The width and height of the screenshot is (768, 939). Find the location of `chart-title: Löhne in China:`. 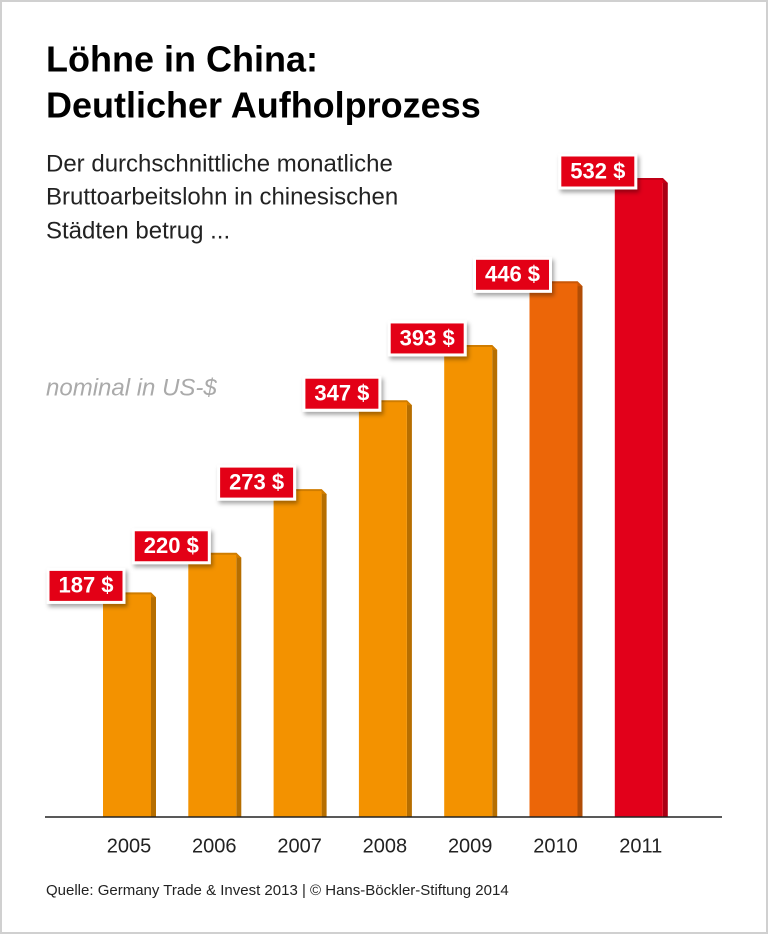

chart-title: Löhne in China: is located at coordinates (182, 59).